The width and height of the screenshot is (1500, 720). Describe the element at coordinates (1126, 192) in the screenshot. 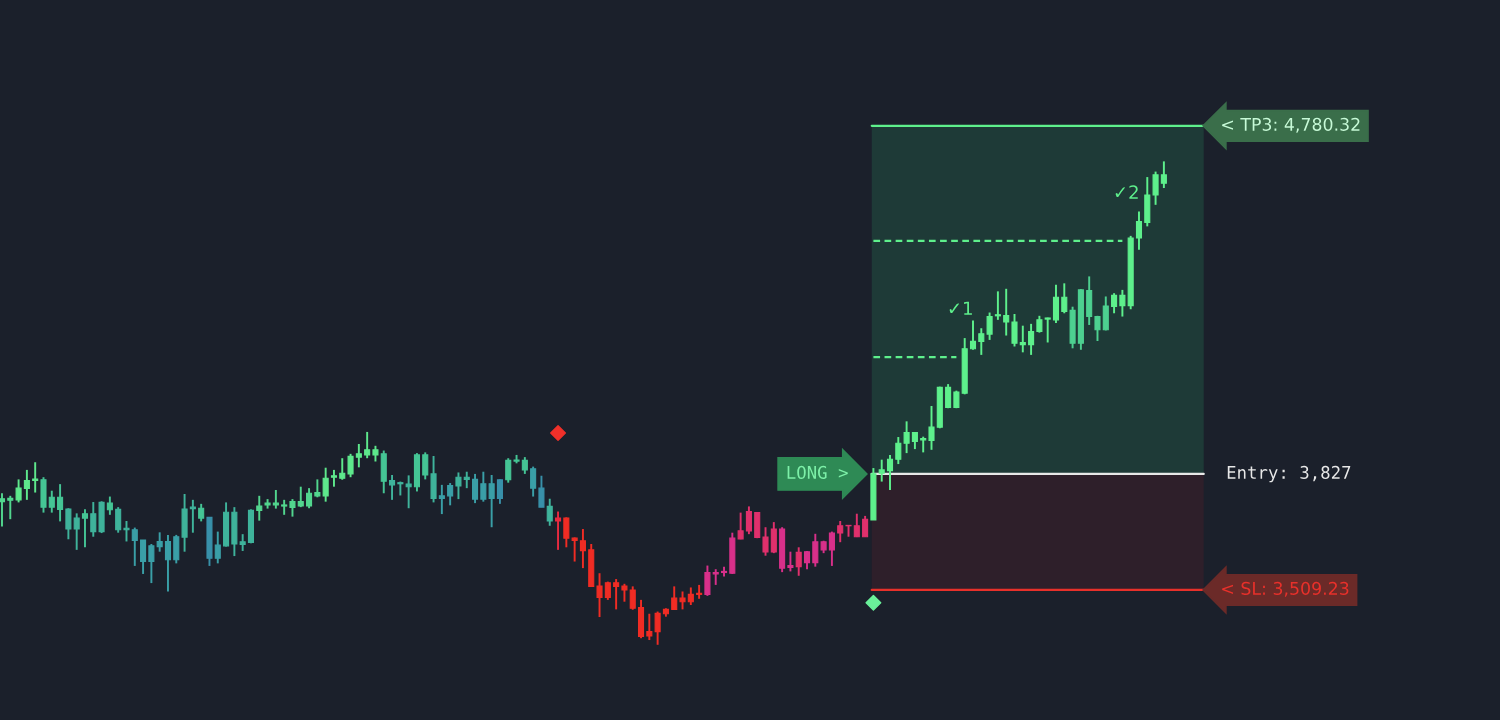

I see `annotation: ✓2` at that location.